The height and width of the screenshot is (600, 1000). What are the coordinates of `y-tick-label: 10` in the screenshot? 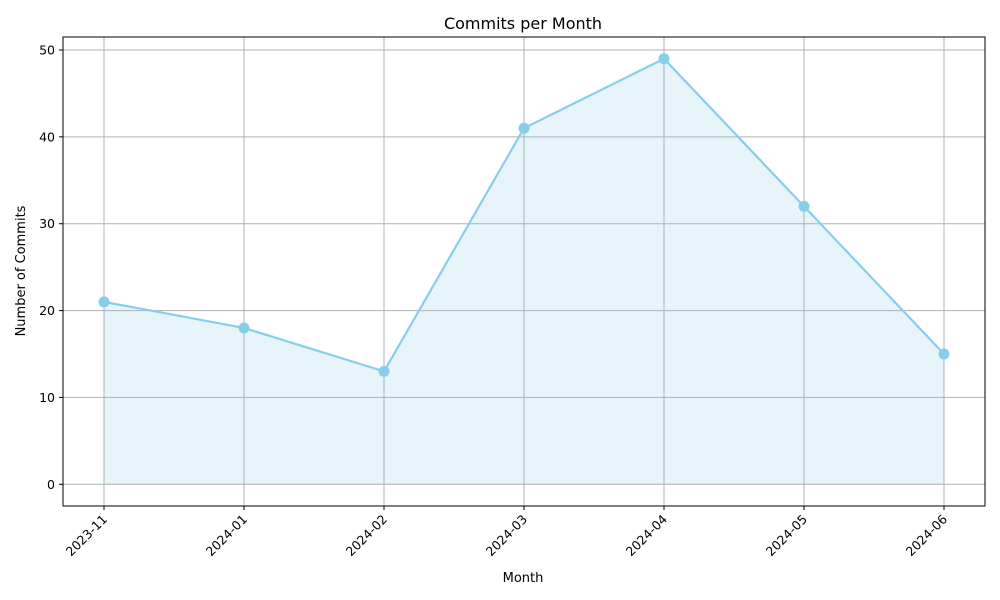 It's located at (47, 397).